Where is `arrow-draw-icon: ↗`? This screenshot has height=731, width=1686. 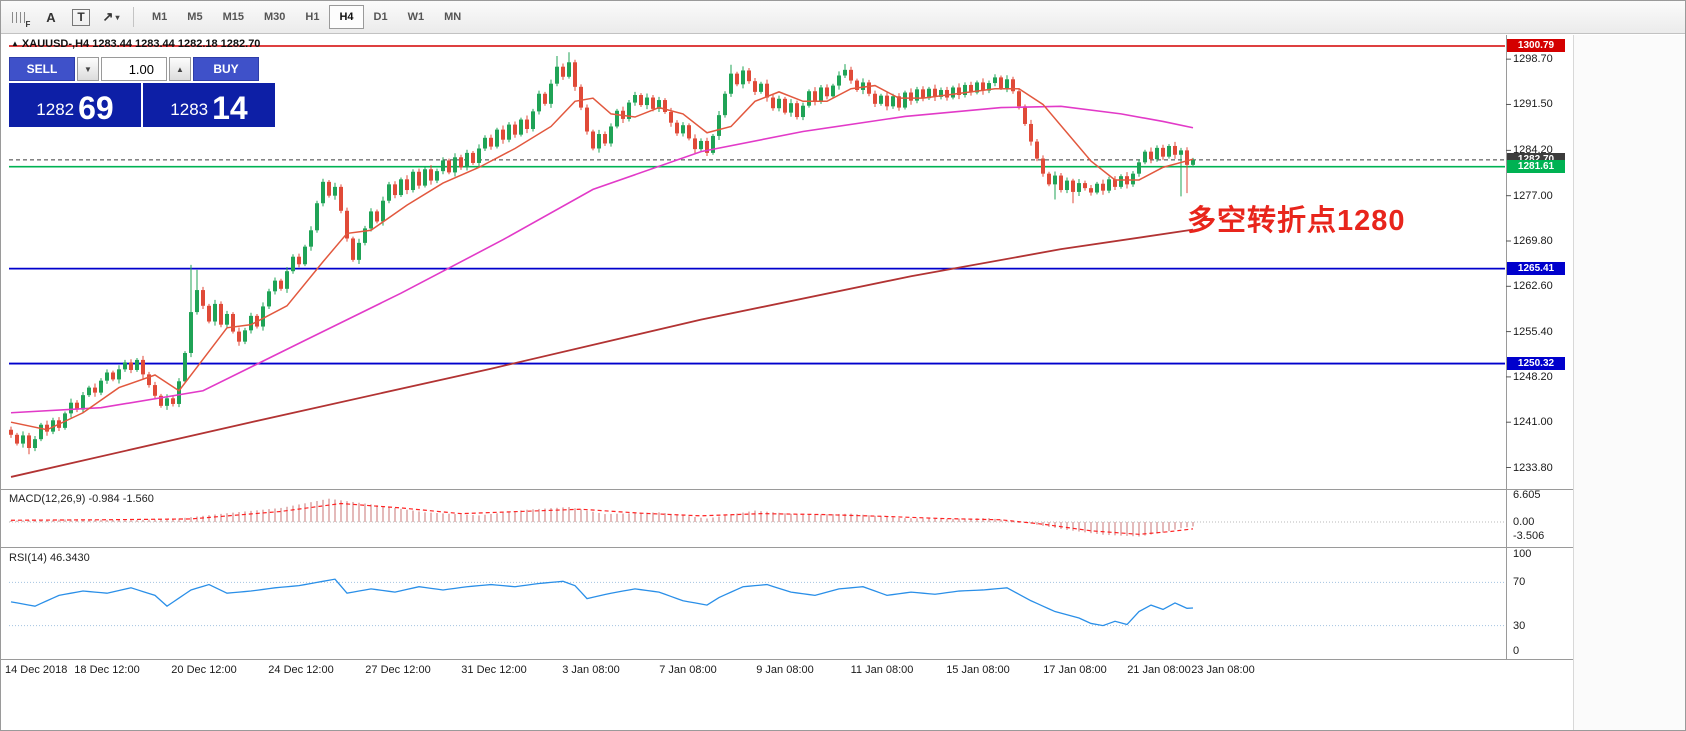
arrow-draw-icon: ↗ is located at coordinates (108, 16).